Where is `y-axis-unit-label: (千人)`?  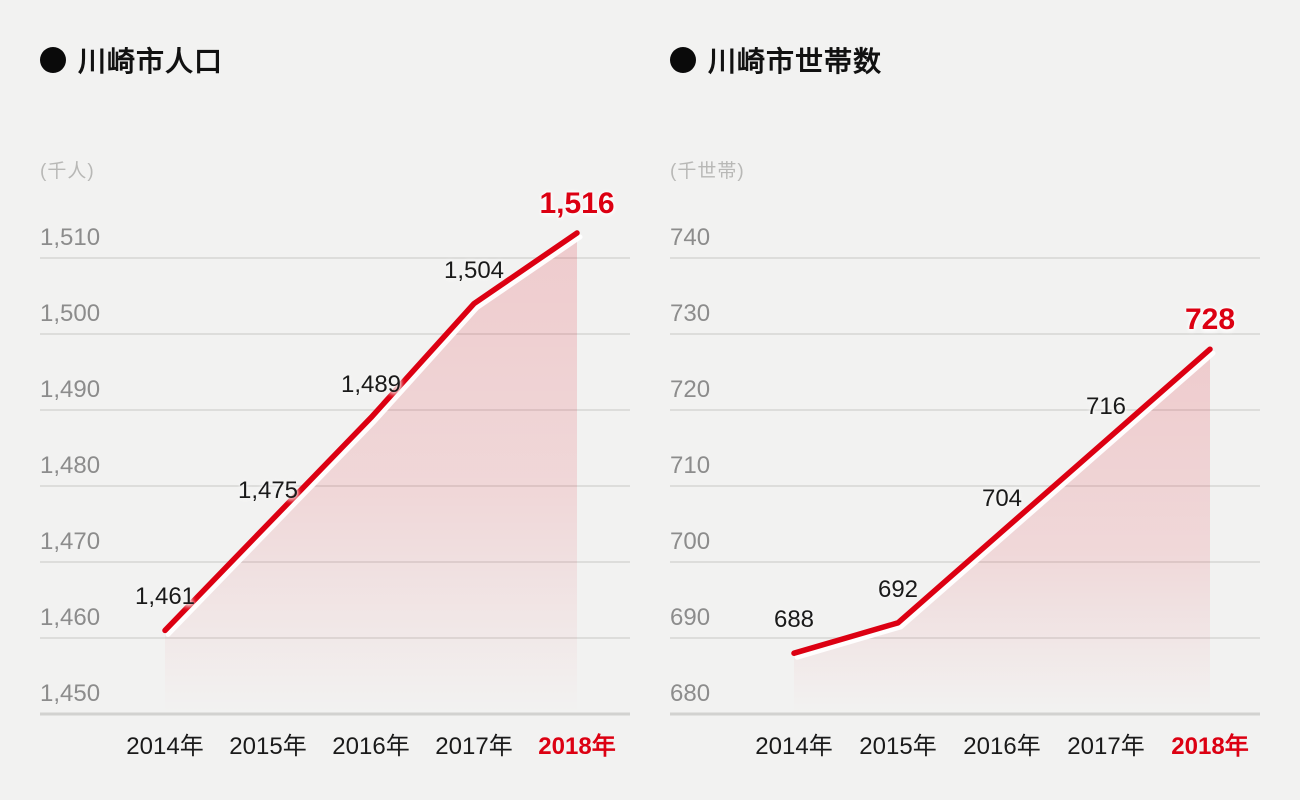
y-axis-unit-label: (千人) is located at coordinates (67, 171).